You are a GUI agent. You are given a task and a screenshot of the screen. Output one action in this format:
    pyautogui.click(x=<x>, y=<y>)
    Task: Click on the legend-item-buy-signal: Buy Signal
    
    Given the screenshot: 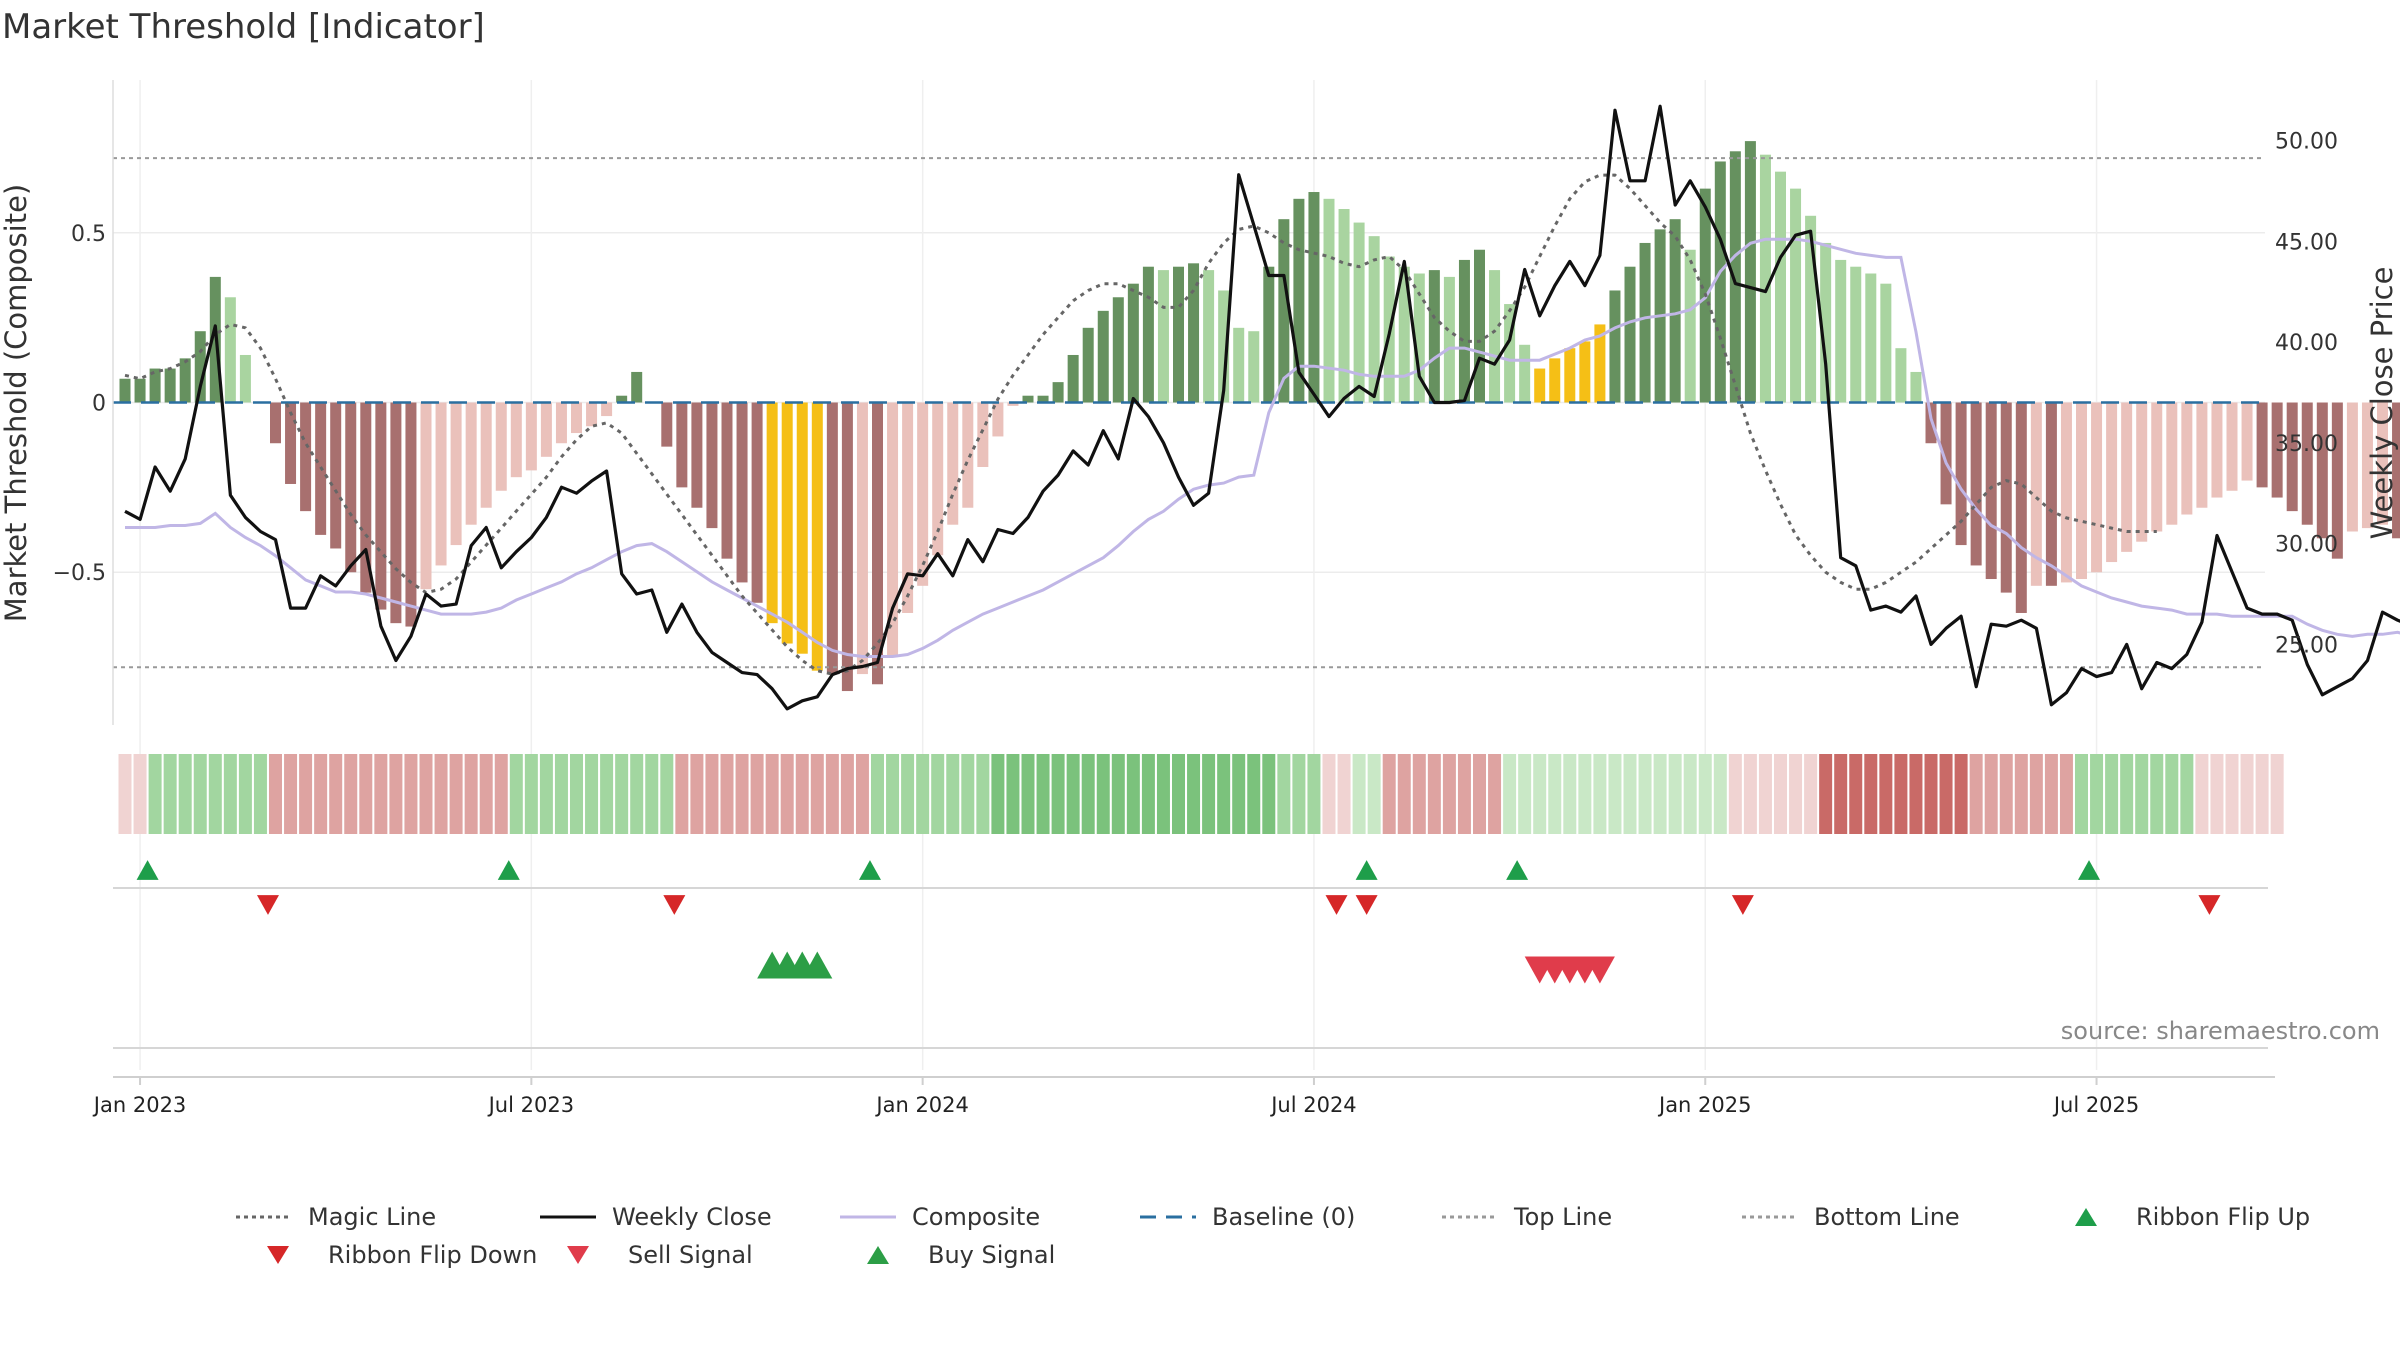 What is the action you would take?
    pyautogui.click(x=961, y=1255)
    